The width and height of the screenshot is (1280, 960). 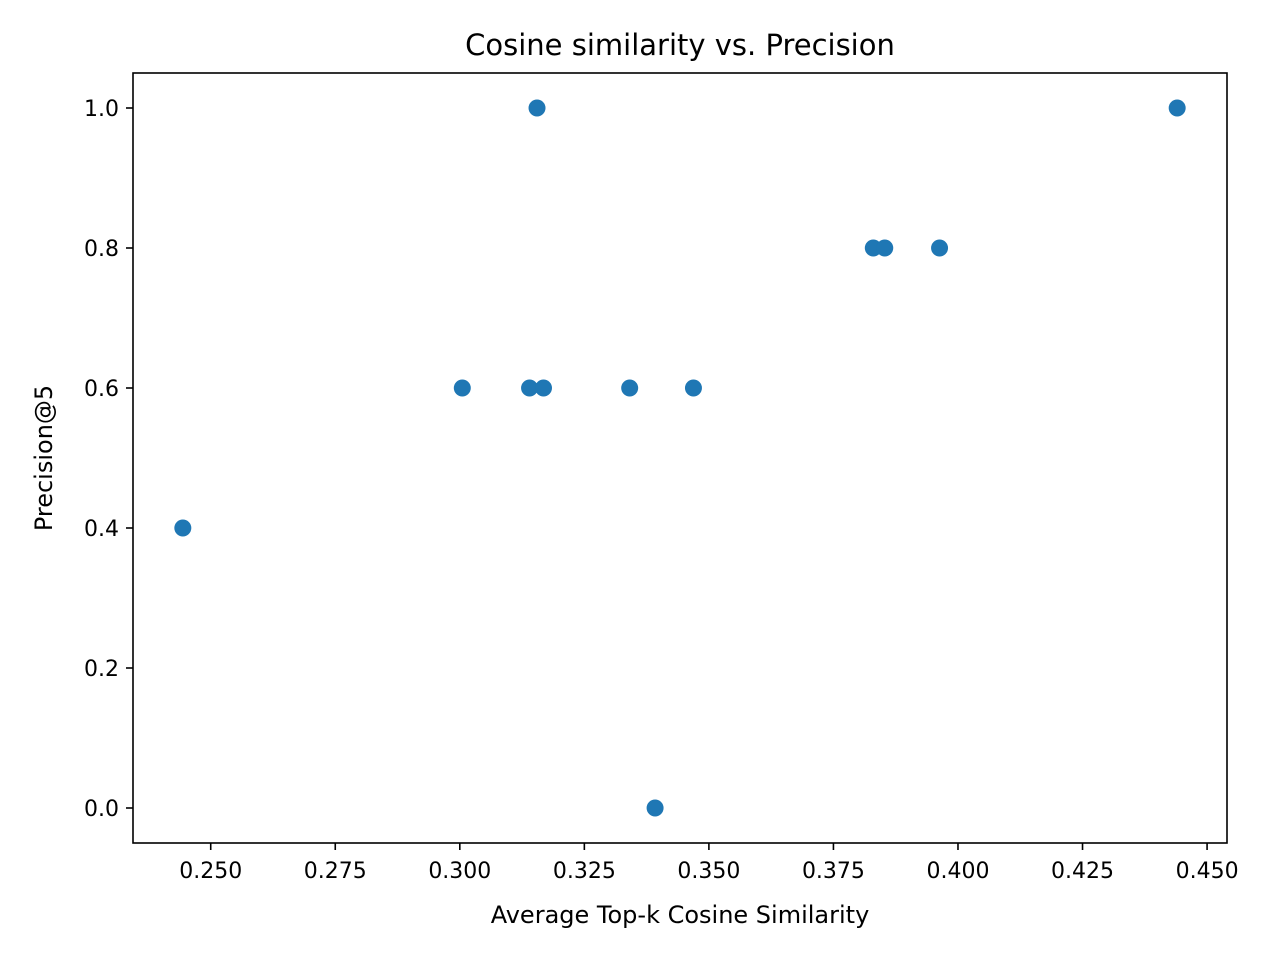 I want to click on x-tick-label: 0.425, so click(x=1082, y=871).